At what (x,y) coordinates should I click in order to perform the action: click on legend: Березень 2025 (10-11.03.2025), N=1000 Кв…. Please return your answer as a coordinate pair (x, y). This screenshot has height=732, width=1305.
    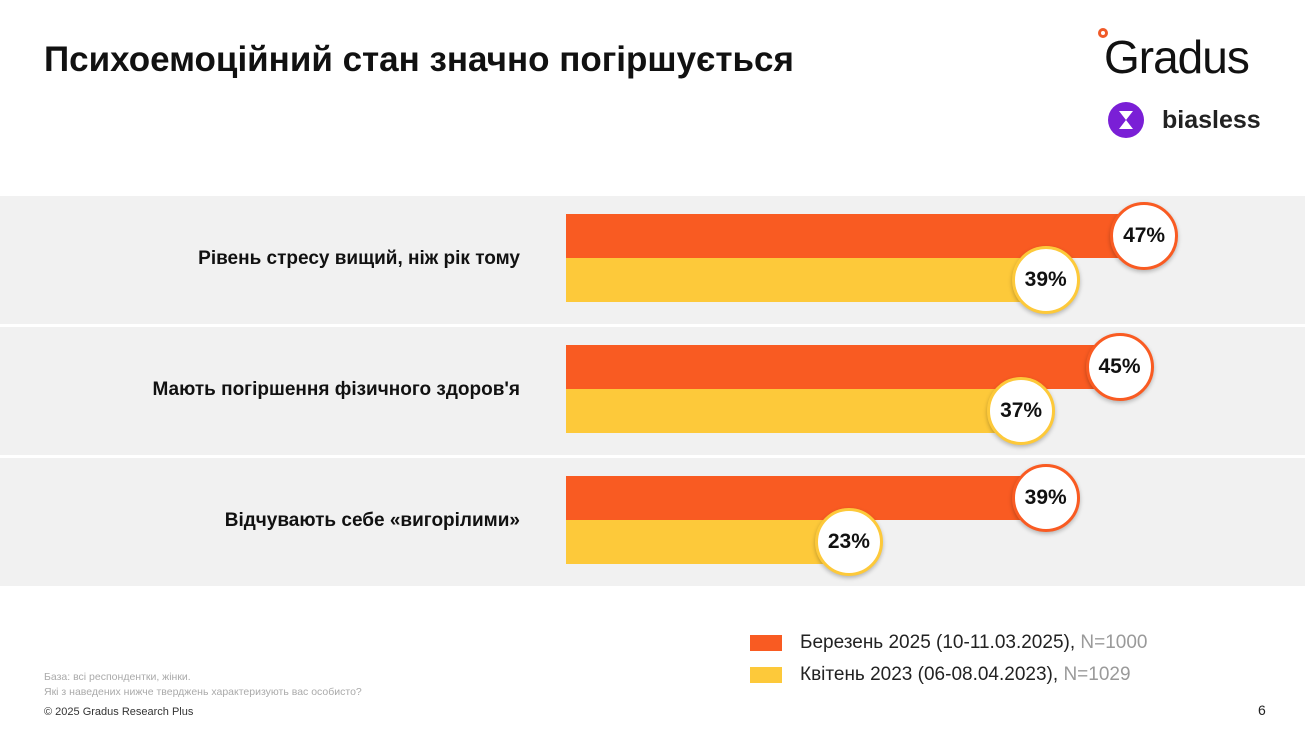
    Looking at the image, I should click on (949, 664).